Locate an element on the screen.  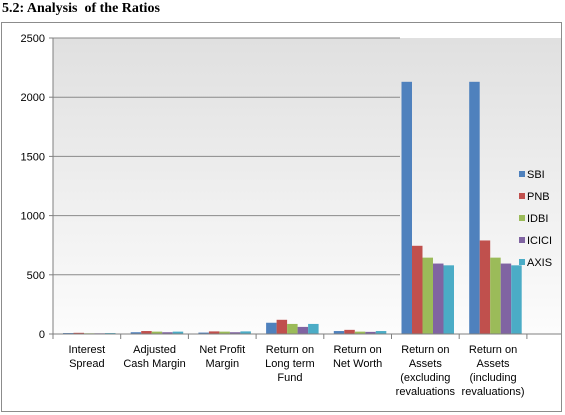
x-category-label-line: Interest is located at coordinates (87, 350).